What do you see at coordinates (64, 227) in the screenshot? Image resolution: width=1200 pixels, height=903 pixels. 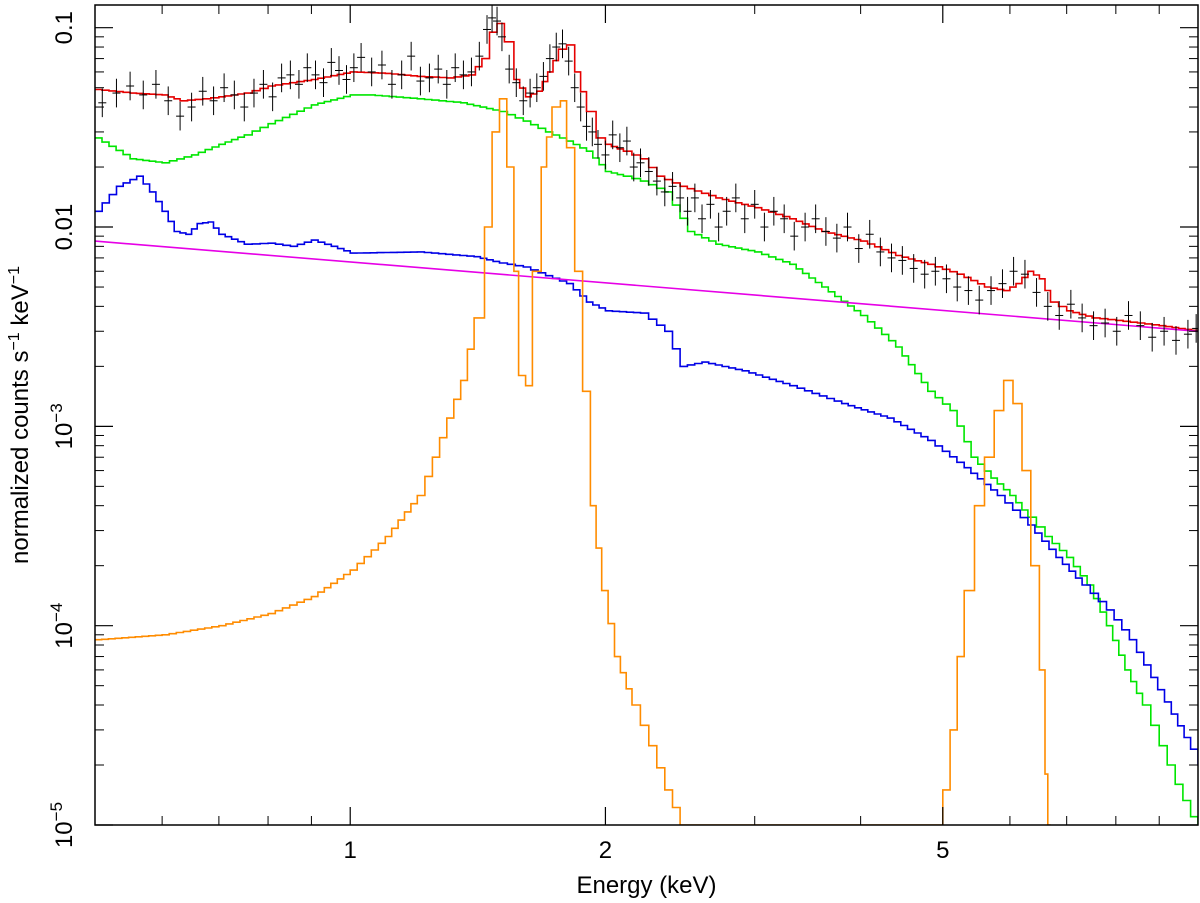 I see `y-tick-label: 0.01` at bounding box center [64, 227].